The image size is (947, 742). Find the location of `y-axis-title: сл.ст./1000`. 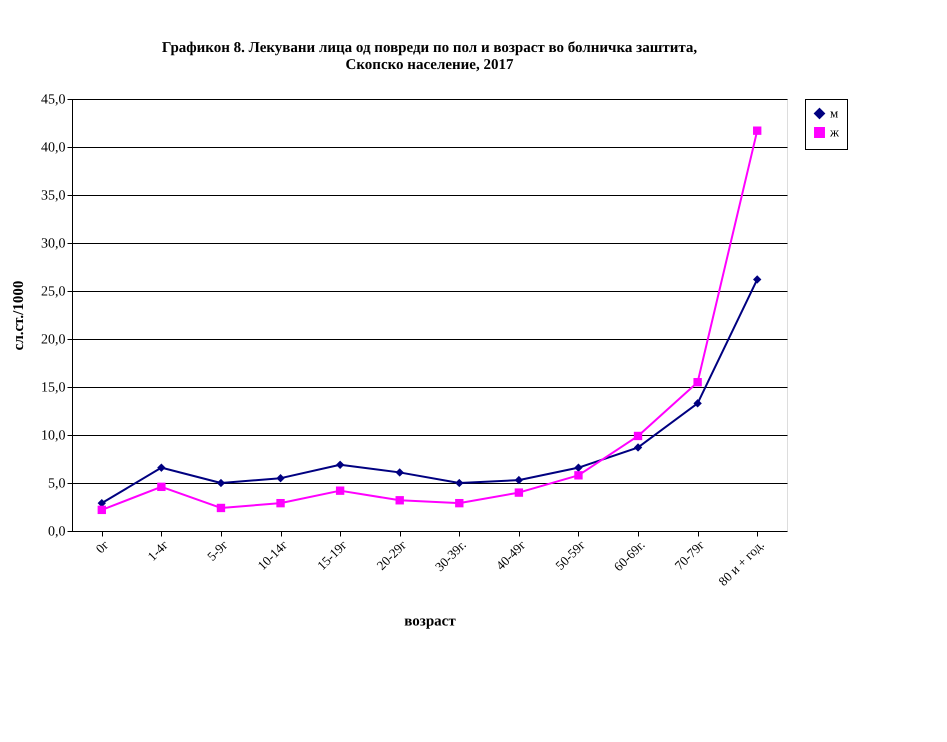

y-axis-title: сл.ст./1000 is located at coordinates (19, 315).